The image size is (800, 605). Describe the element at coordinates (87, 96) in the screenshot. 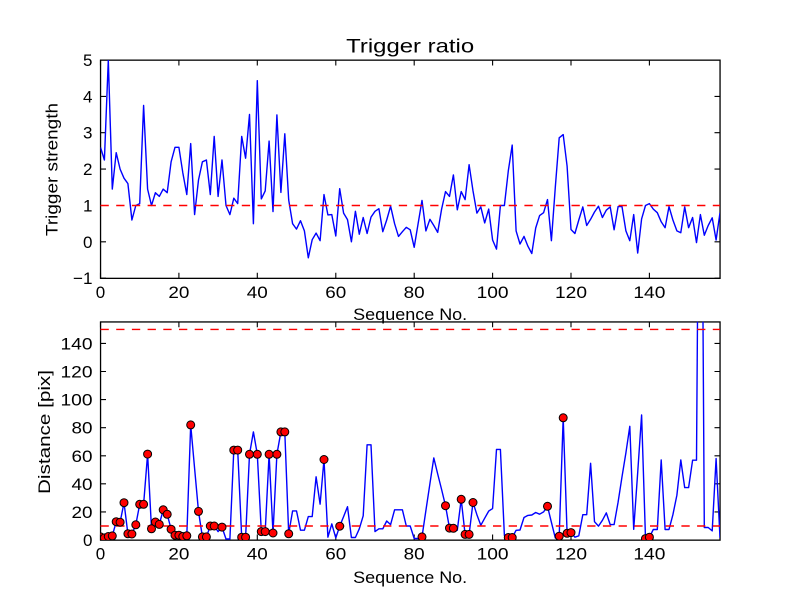

I see `svg-text: 4` at that location.